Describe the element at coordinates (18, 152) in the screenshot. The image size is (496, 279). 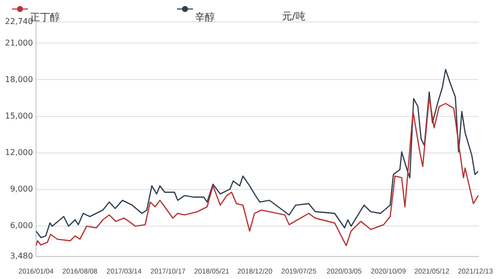
I see `y-tick-label: 12,000` at that location.